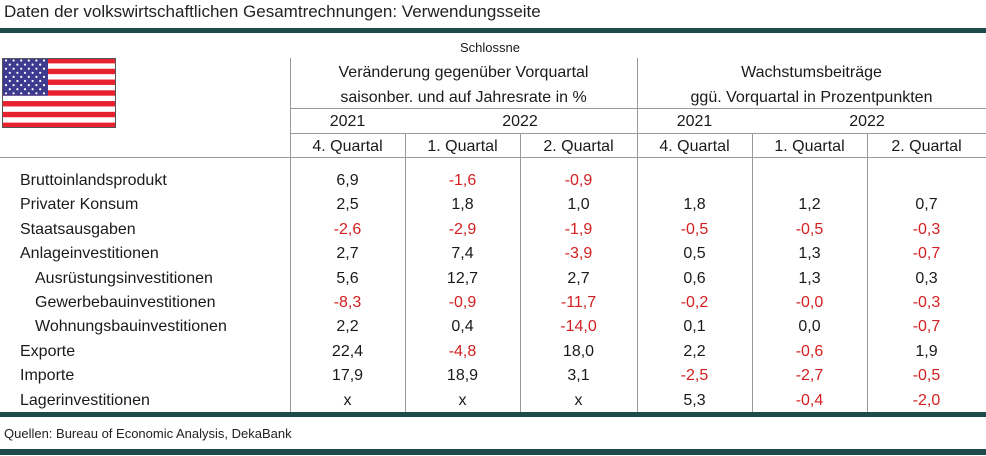  I want to click on table-cell: -3,9, so click(578, 254).